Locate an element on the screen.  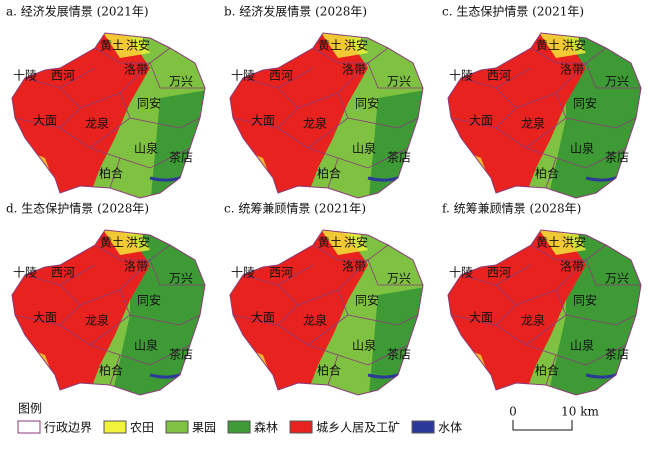
scale-bar: 0 10 km is located at coordinates (554, 418).